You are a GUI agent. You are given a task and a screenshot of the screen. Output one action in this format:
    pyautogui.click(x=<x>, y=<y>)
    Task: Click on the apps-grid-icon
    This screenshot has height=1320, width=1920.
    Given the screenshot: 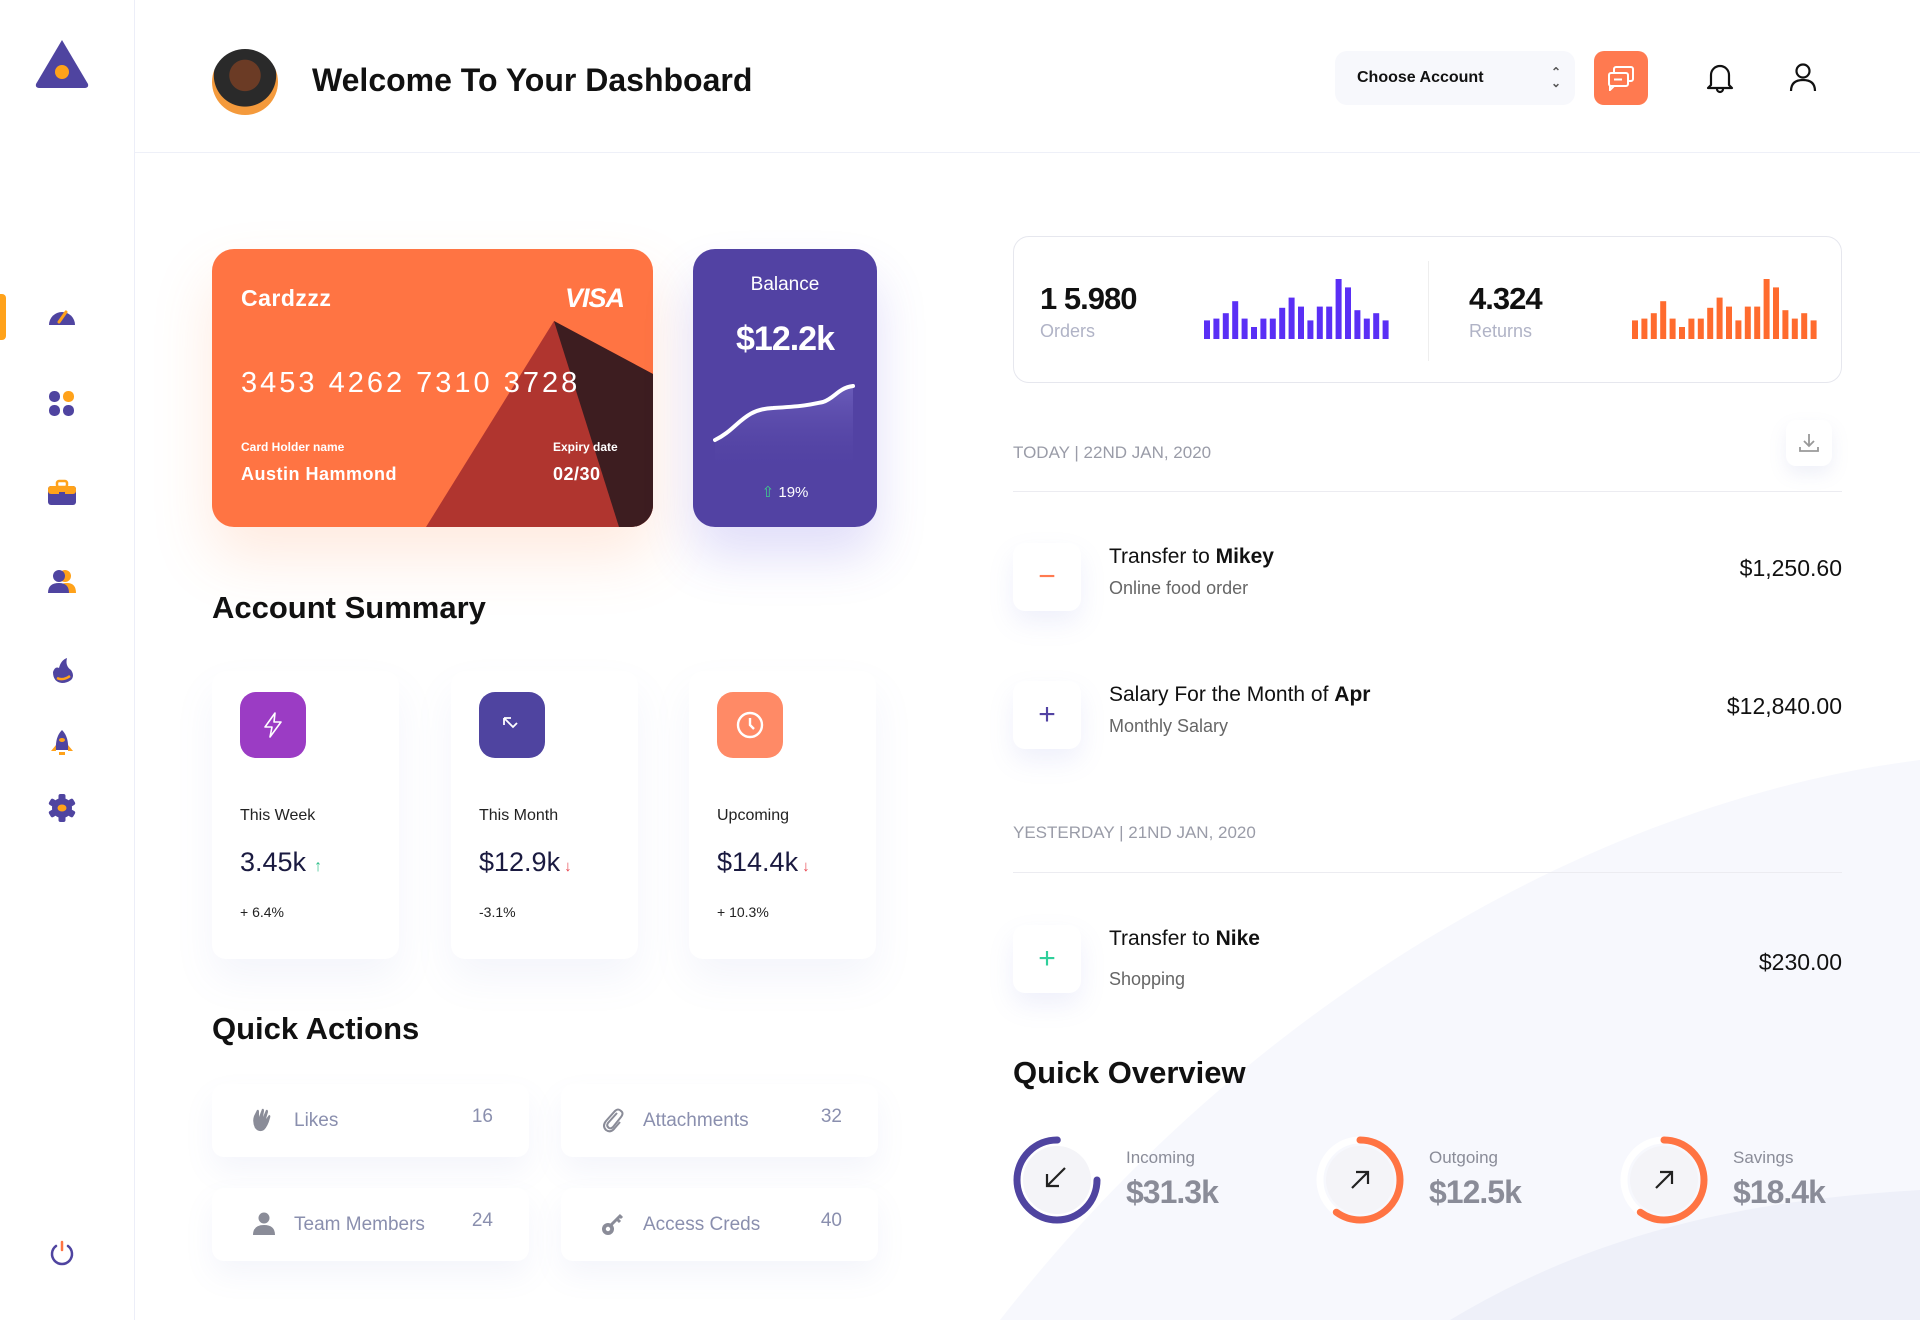 What is the action you would take?
    pyautogui.click(x=62, y=404)
    